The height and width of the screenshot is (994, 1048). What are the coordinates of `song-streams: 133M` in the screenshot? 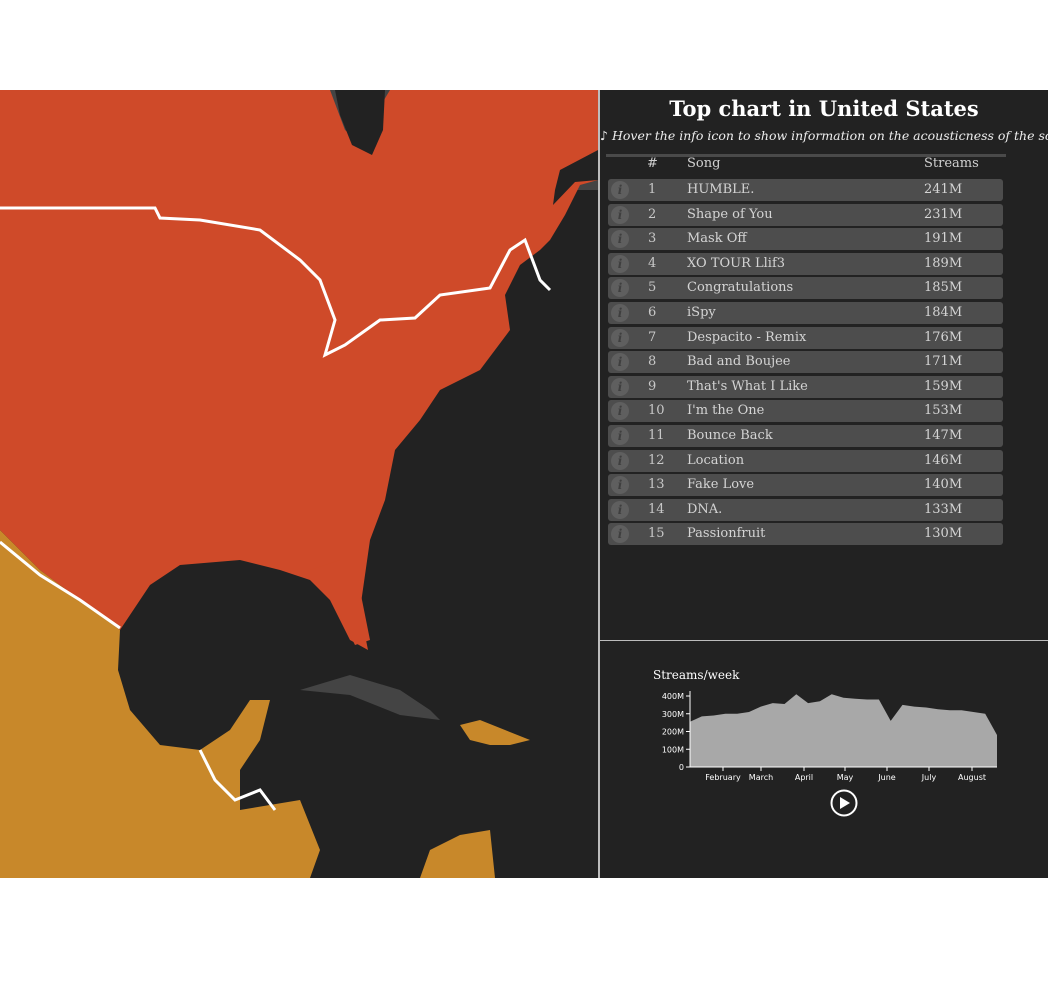 It's located at (943, 509).